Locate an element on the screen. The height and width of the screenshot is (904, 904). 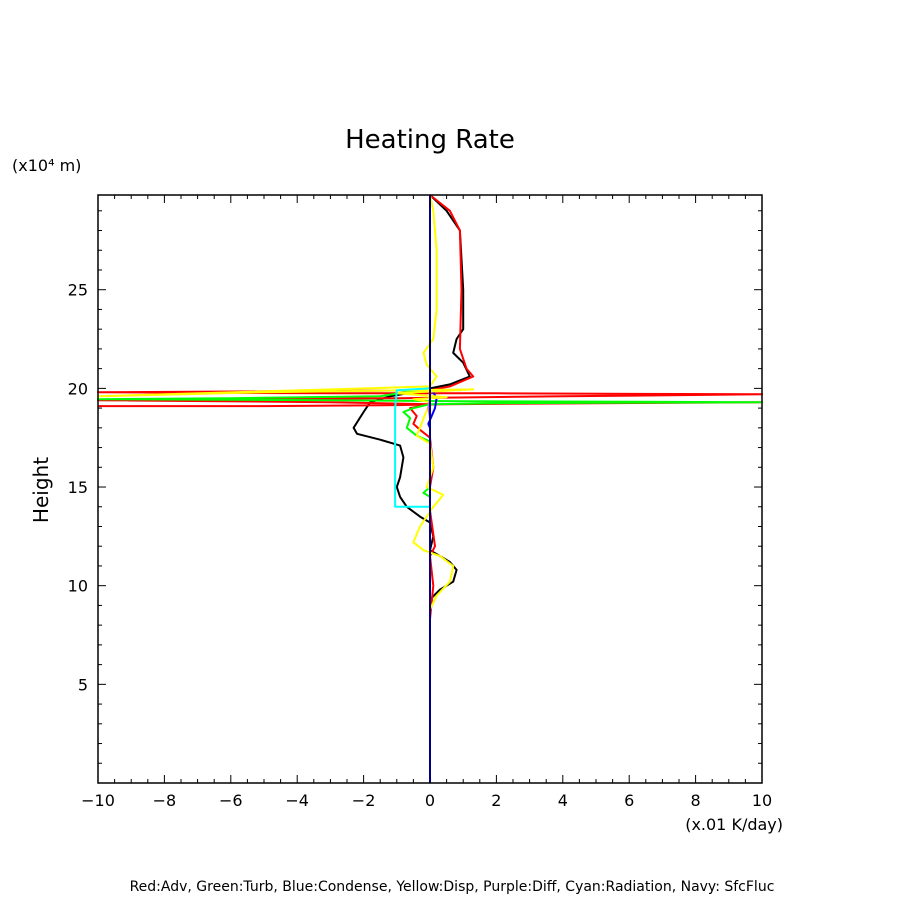
y-tick-label: 5 is located at coordinates (83, 684).